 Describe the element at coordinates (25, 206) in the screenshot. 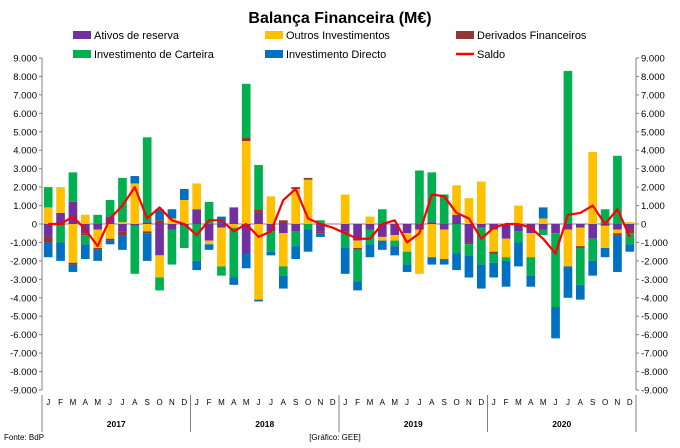

I see `y-tick-label-left: 1.000` at that location.